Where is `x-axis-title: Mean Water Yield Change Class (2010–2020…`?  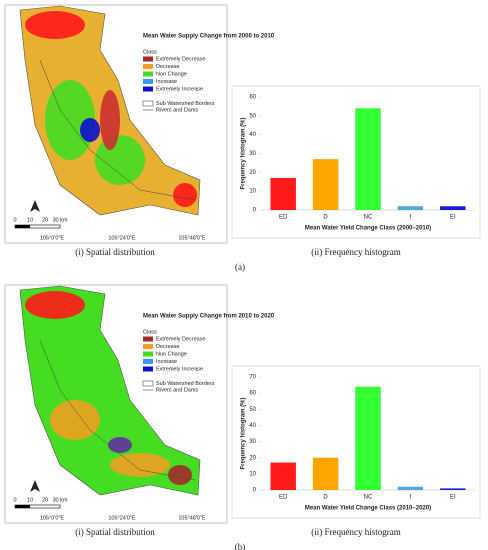
x-axis-title: Mean Water Yield Change Class (2010–2020… is located at coordinates (368, 509).